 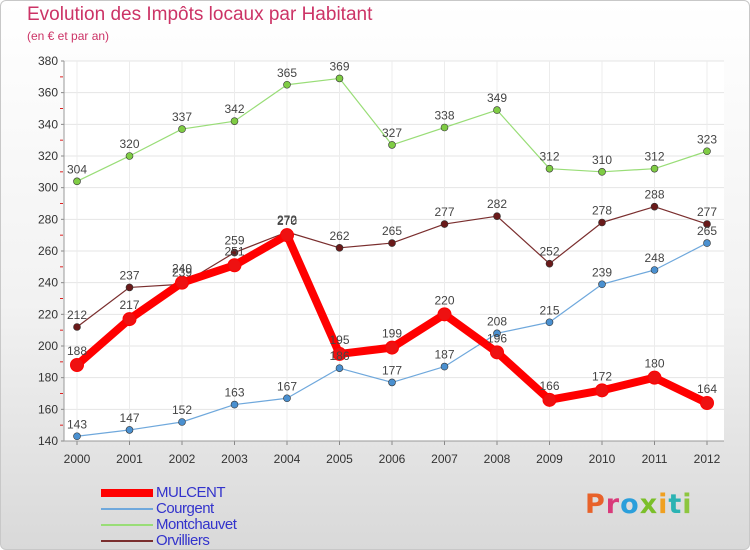 I want to click on legend-label-mulcent: MULCENT, so click(x=191, y=492).